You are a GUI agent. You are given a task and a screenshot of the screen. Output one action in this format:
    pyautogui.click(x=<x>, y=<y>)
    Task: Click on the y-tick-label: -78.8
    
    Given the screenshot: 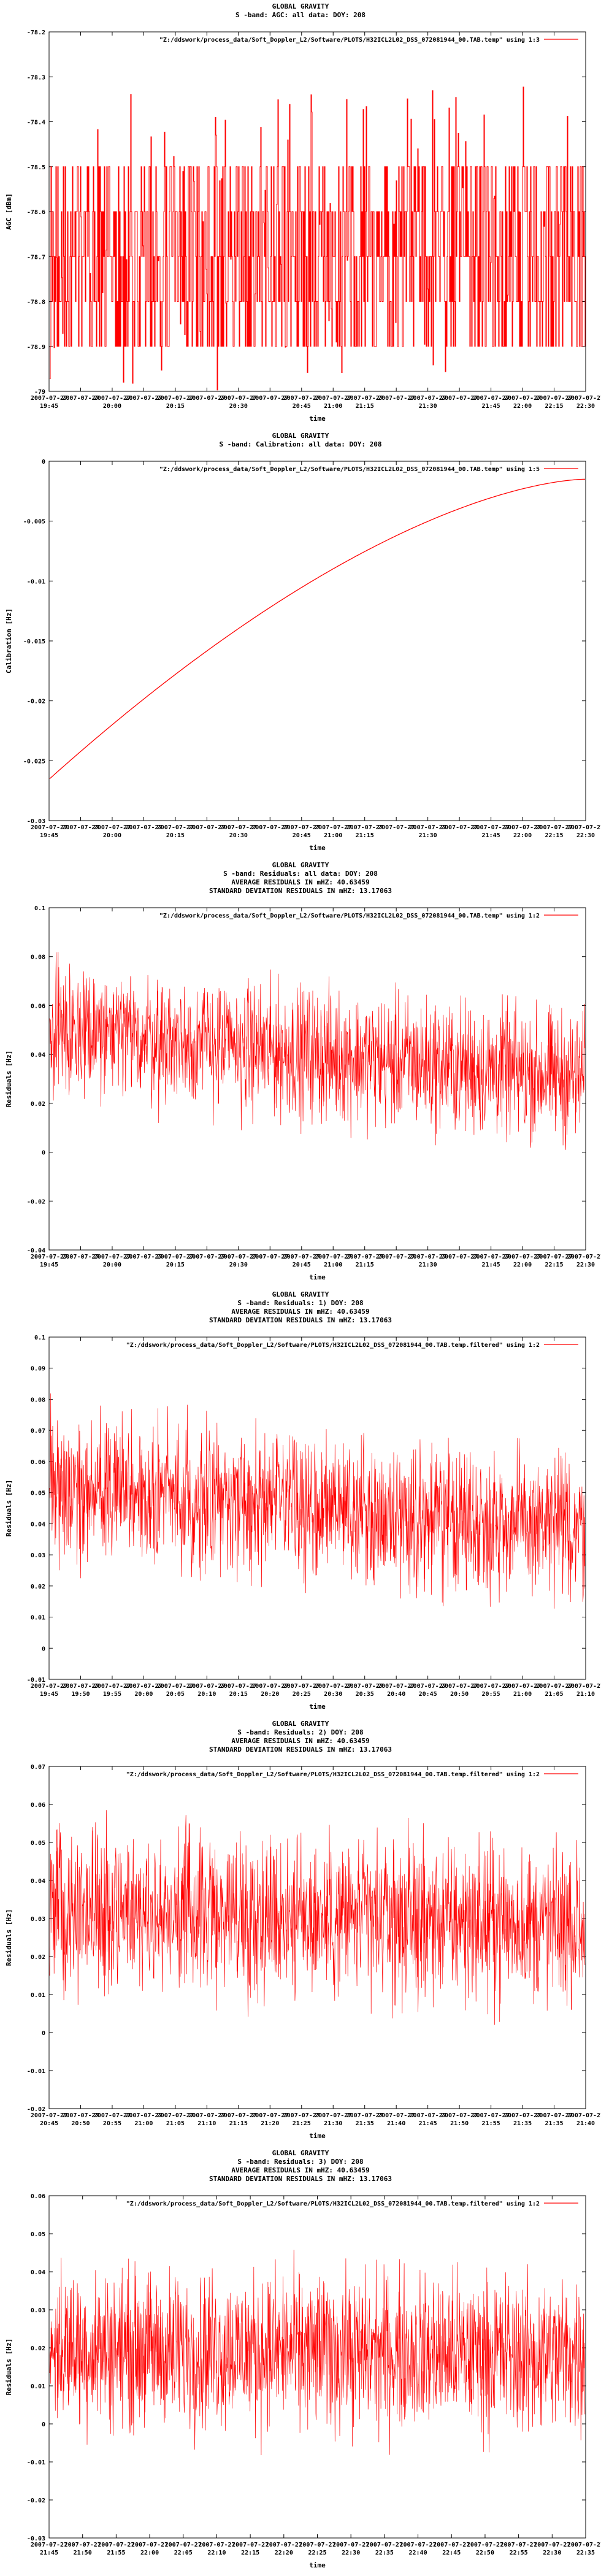 What is the action you would take?
    pyautogui.click(x=36, y=302)
    